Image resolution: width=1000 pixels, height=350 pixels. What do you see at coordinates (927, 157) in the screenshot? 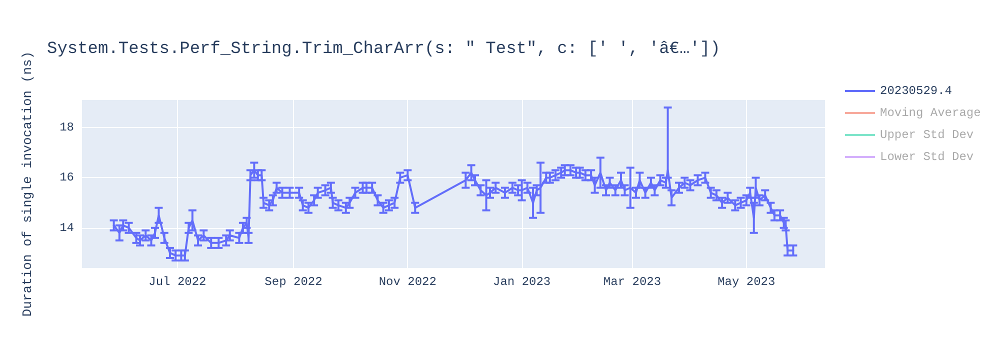
I see `legend-label: Lower Std Dev` at bounding box center [927, 157].